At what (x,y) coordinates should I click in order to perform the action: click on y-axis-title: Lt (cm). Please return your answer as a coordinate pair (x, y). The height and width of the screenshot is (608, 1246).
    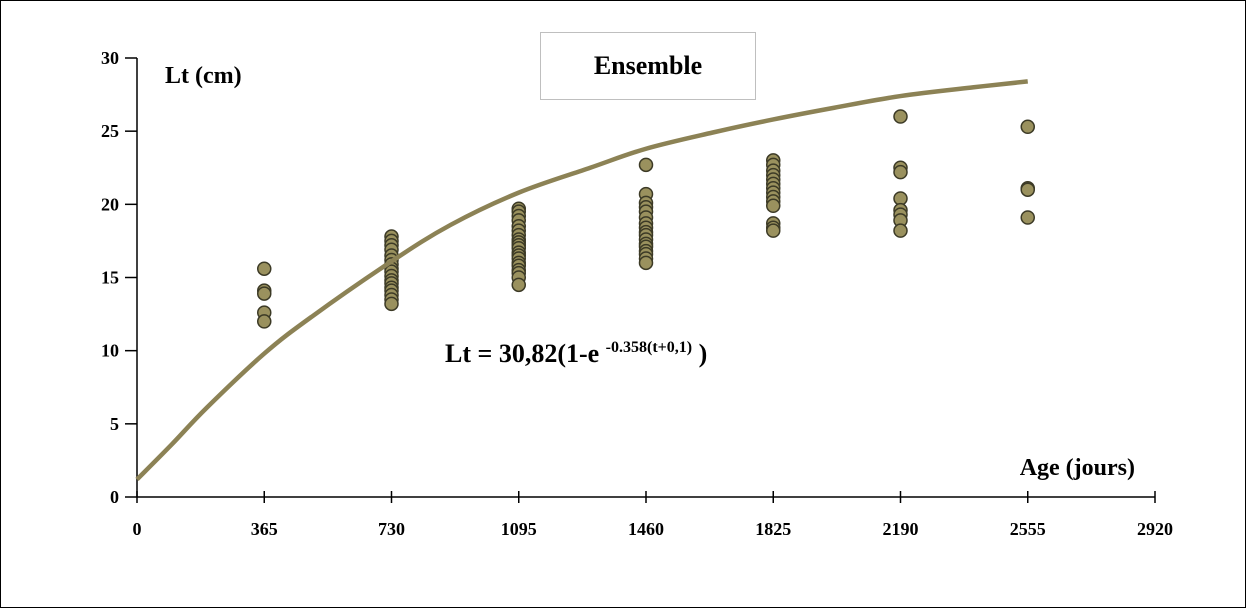
    Looking at the image, I should click on (203, 76).